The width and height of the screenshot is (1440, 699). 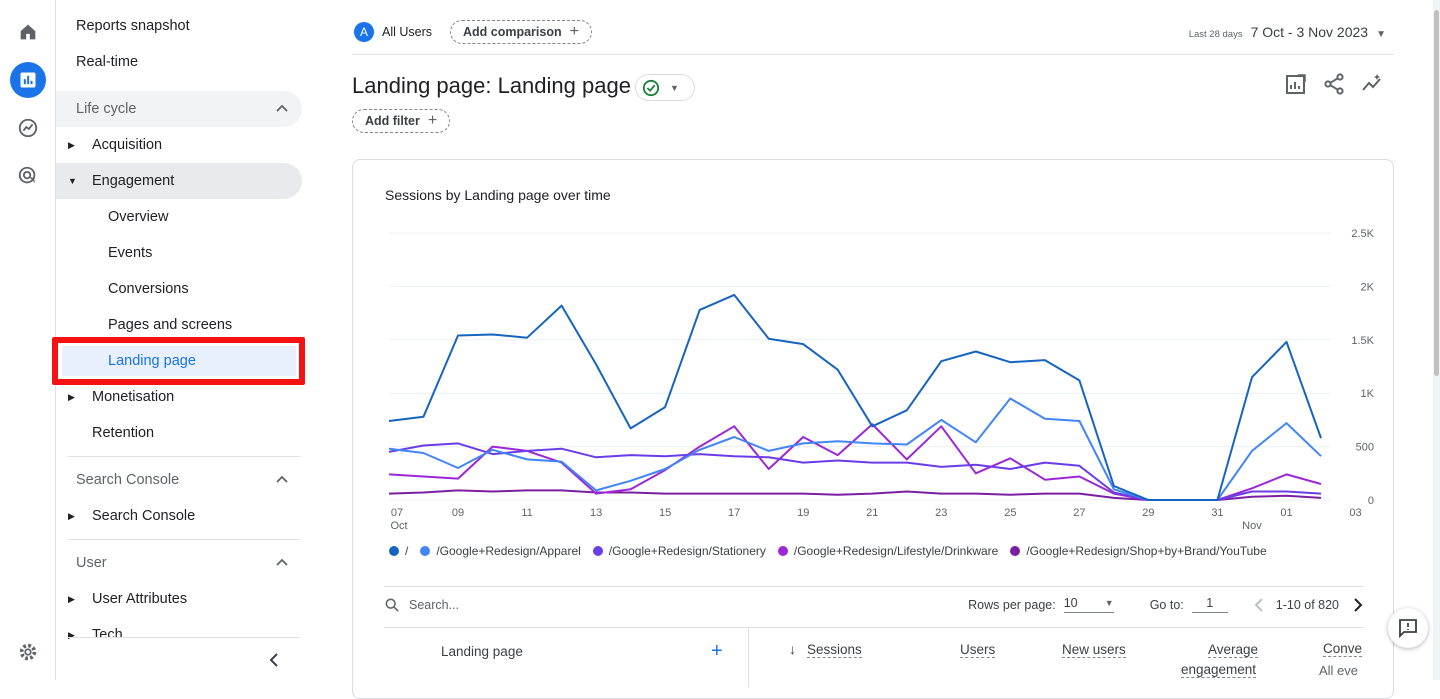 I want to click on column-header-conversions: Conve, so click(x=1343, y=649).